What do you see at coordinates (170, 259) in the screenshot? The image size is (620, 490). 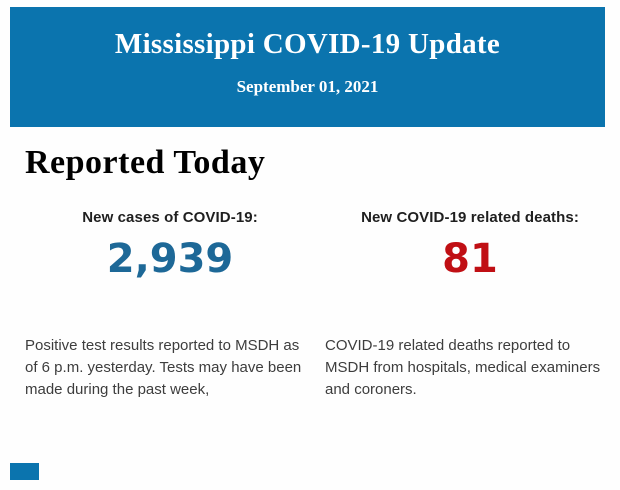 I see `new-cases-value: 2,939` at bounding box center [170, 259].